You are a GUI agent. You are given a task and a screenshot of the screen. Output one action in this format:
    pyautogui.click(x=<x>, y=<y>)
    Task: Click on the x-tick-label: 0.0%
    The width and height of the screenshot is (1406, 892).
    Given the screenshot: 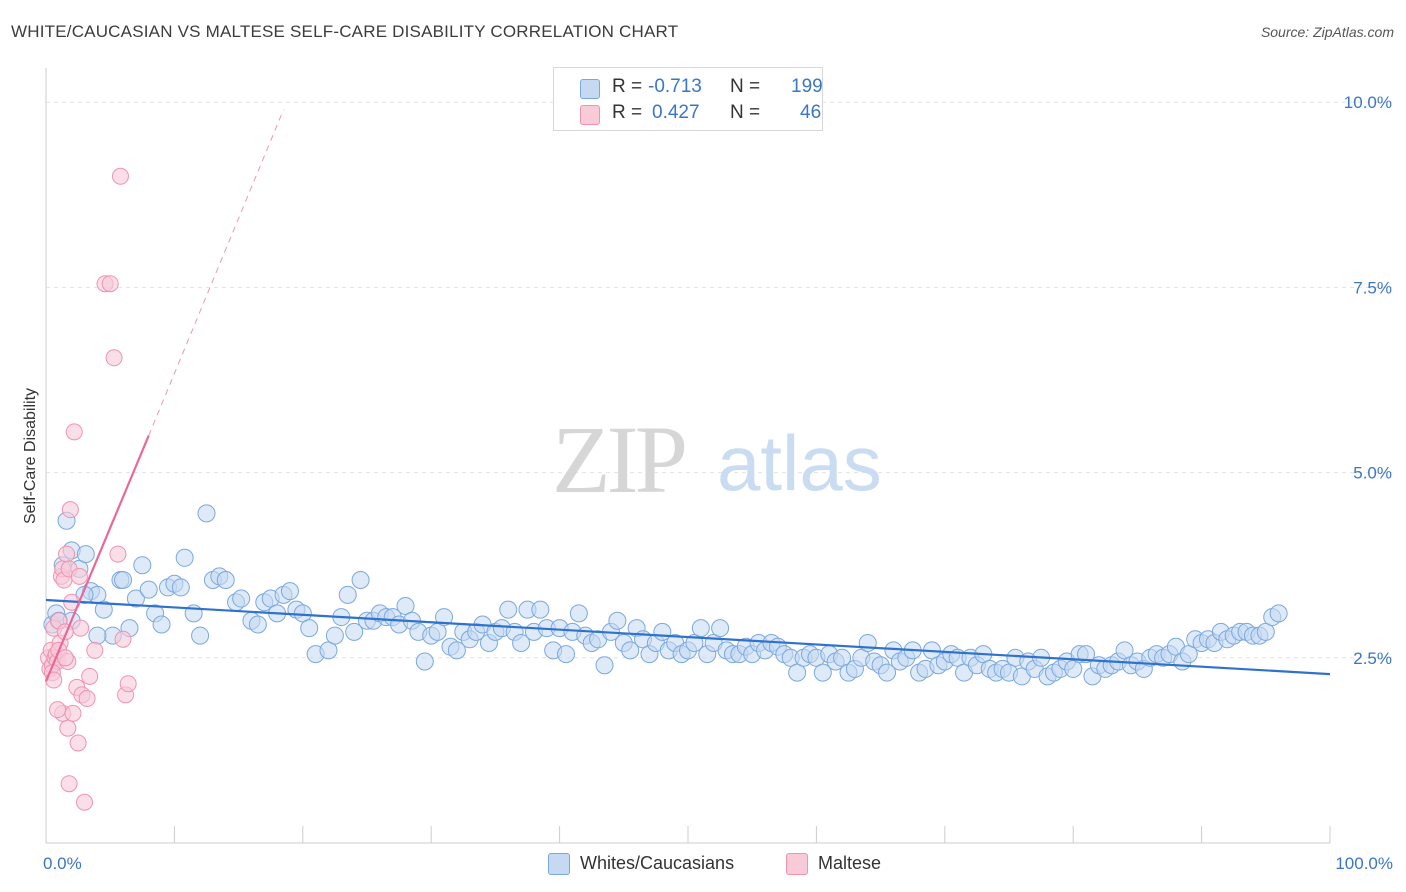 What is the action you would take?
    pyautogui.click(x=62, y=863)
    